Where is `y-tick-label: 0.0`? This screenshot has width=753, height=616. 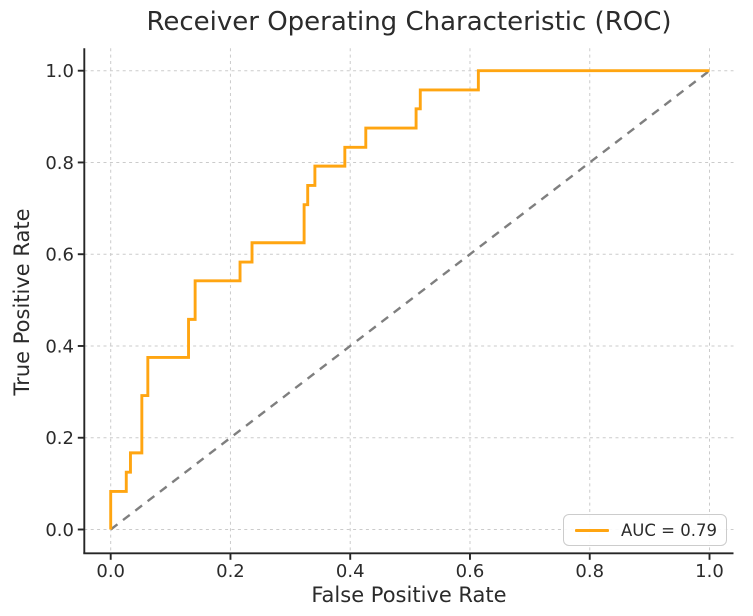
y-tick-label: 0.0 is located at coordinates (59, 530).